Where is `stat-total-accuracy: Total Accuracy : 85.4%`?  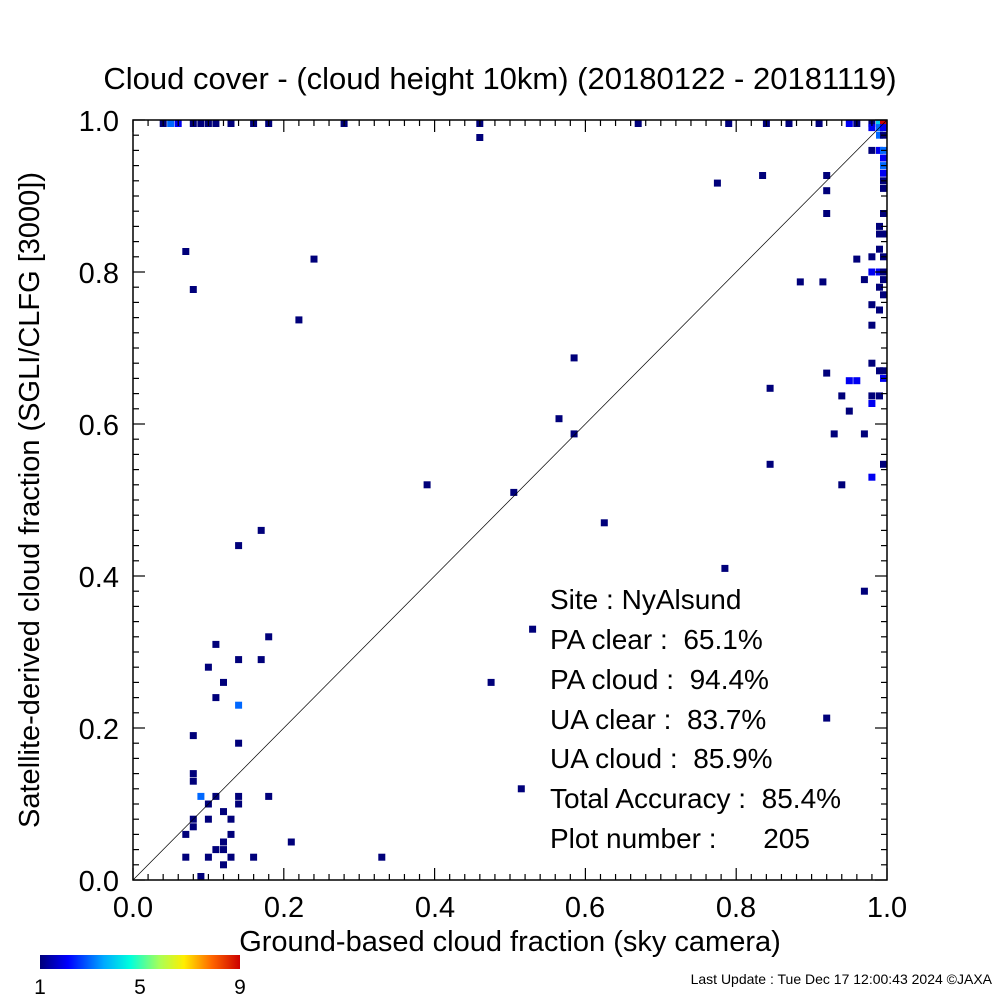
stat-total-accuracy: Total Accuracy : 85.4% is located at coordinates (695, 798).